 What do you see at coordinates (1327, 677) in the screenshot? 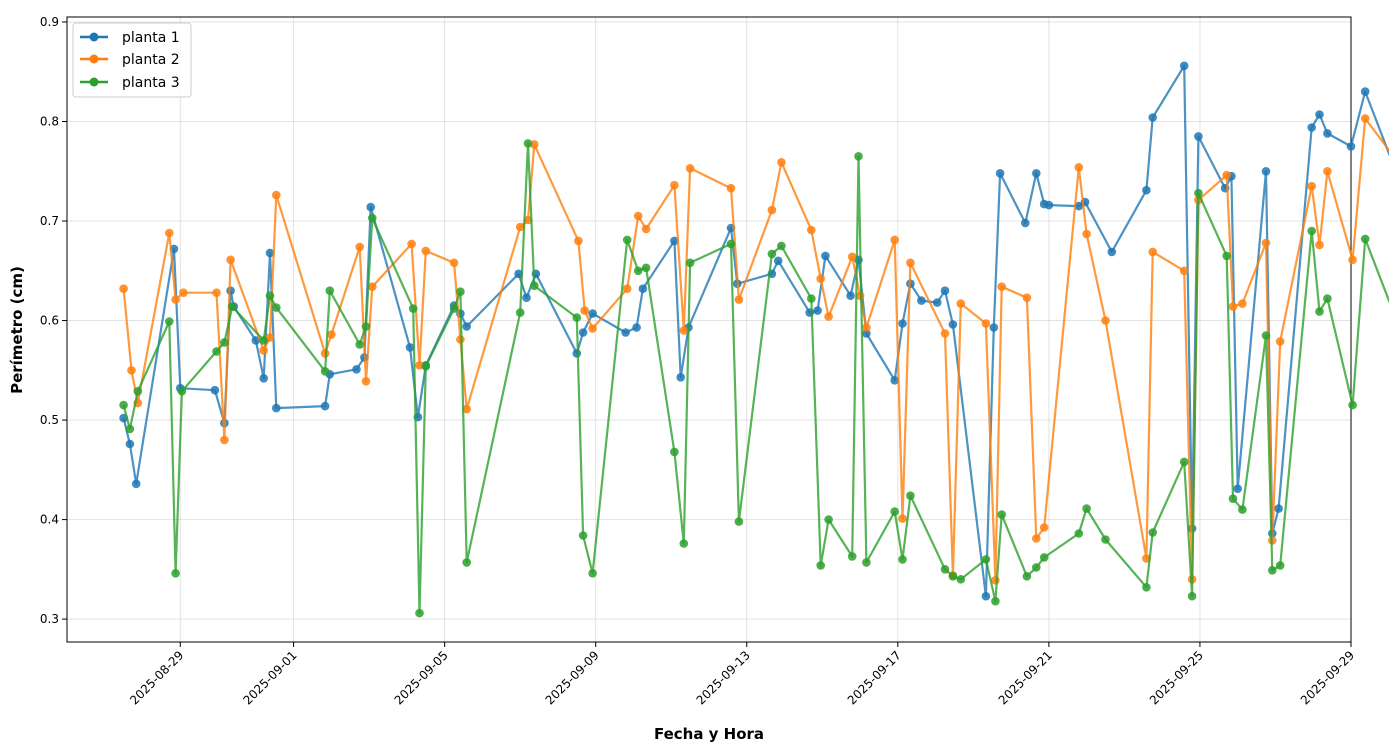
I see `x-tick-label: 2025-09-29` at bounding box center [1327, 677].